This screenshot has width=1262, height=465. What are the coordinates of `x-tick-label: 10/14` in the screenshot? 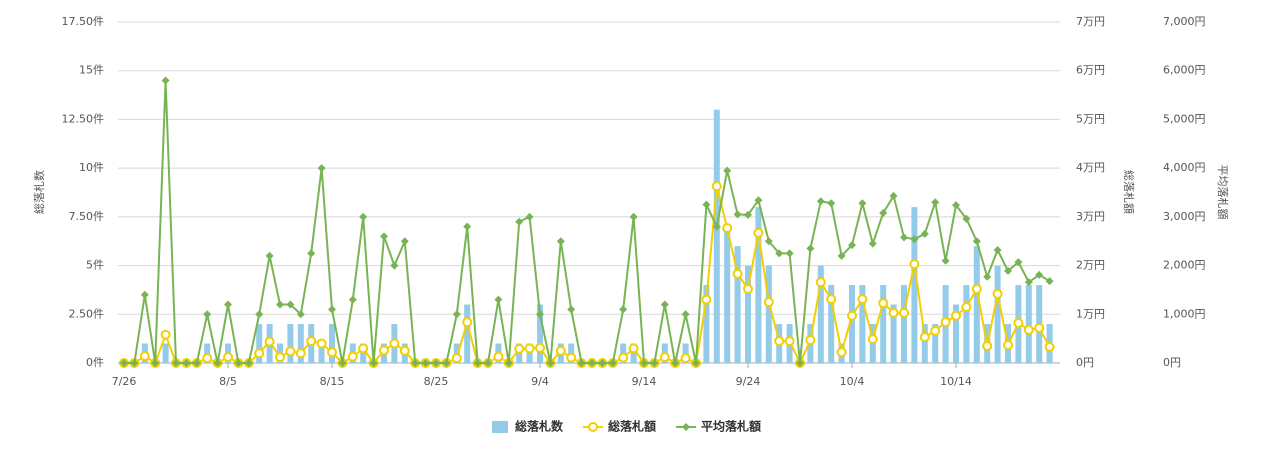 It's located at (956, 381).